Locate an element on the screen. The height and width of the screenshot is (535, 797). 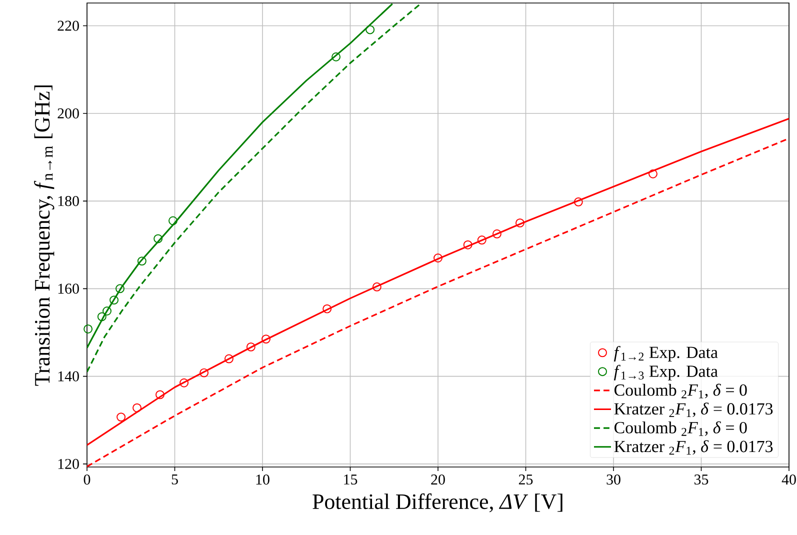
x-tick-label: 0 is located at coordinates (87, 479).